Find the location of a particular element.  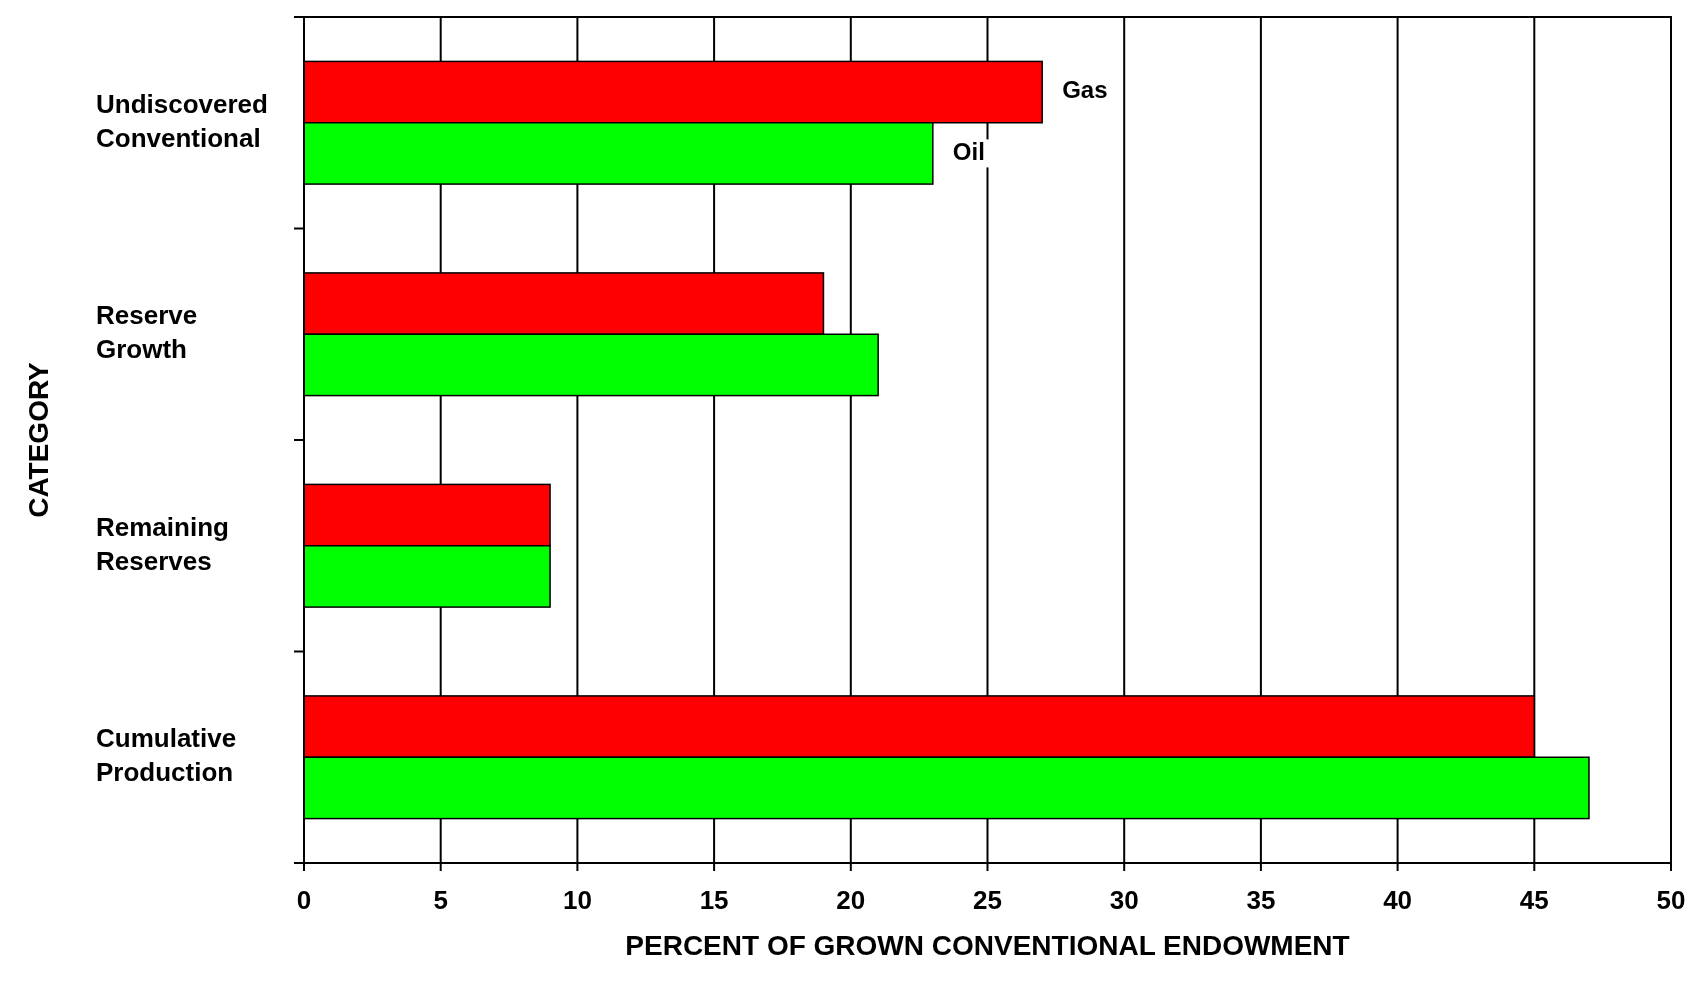

y-axis-title: CATEGORY is located at coordinates (38, 439).